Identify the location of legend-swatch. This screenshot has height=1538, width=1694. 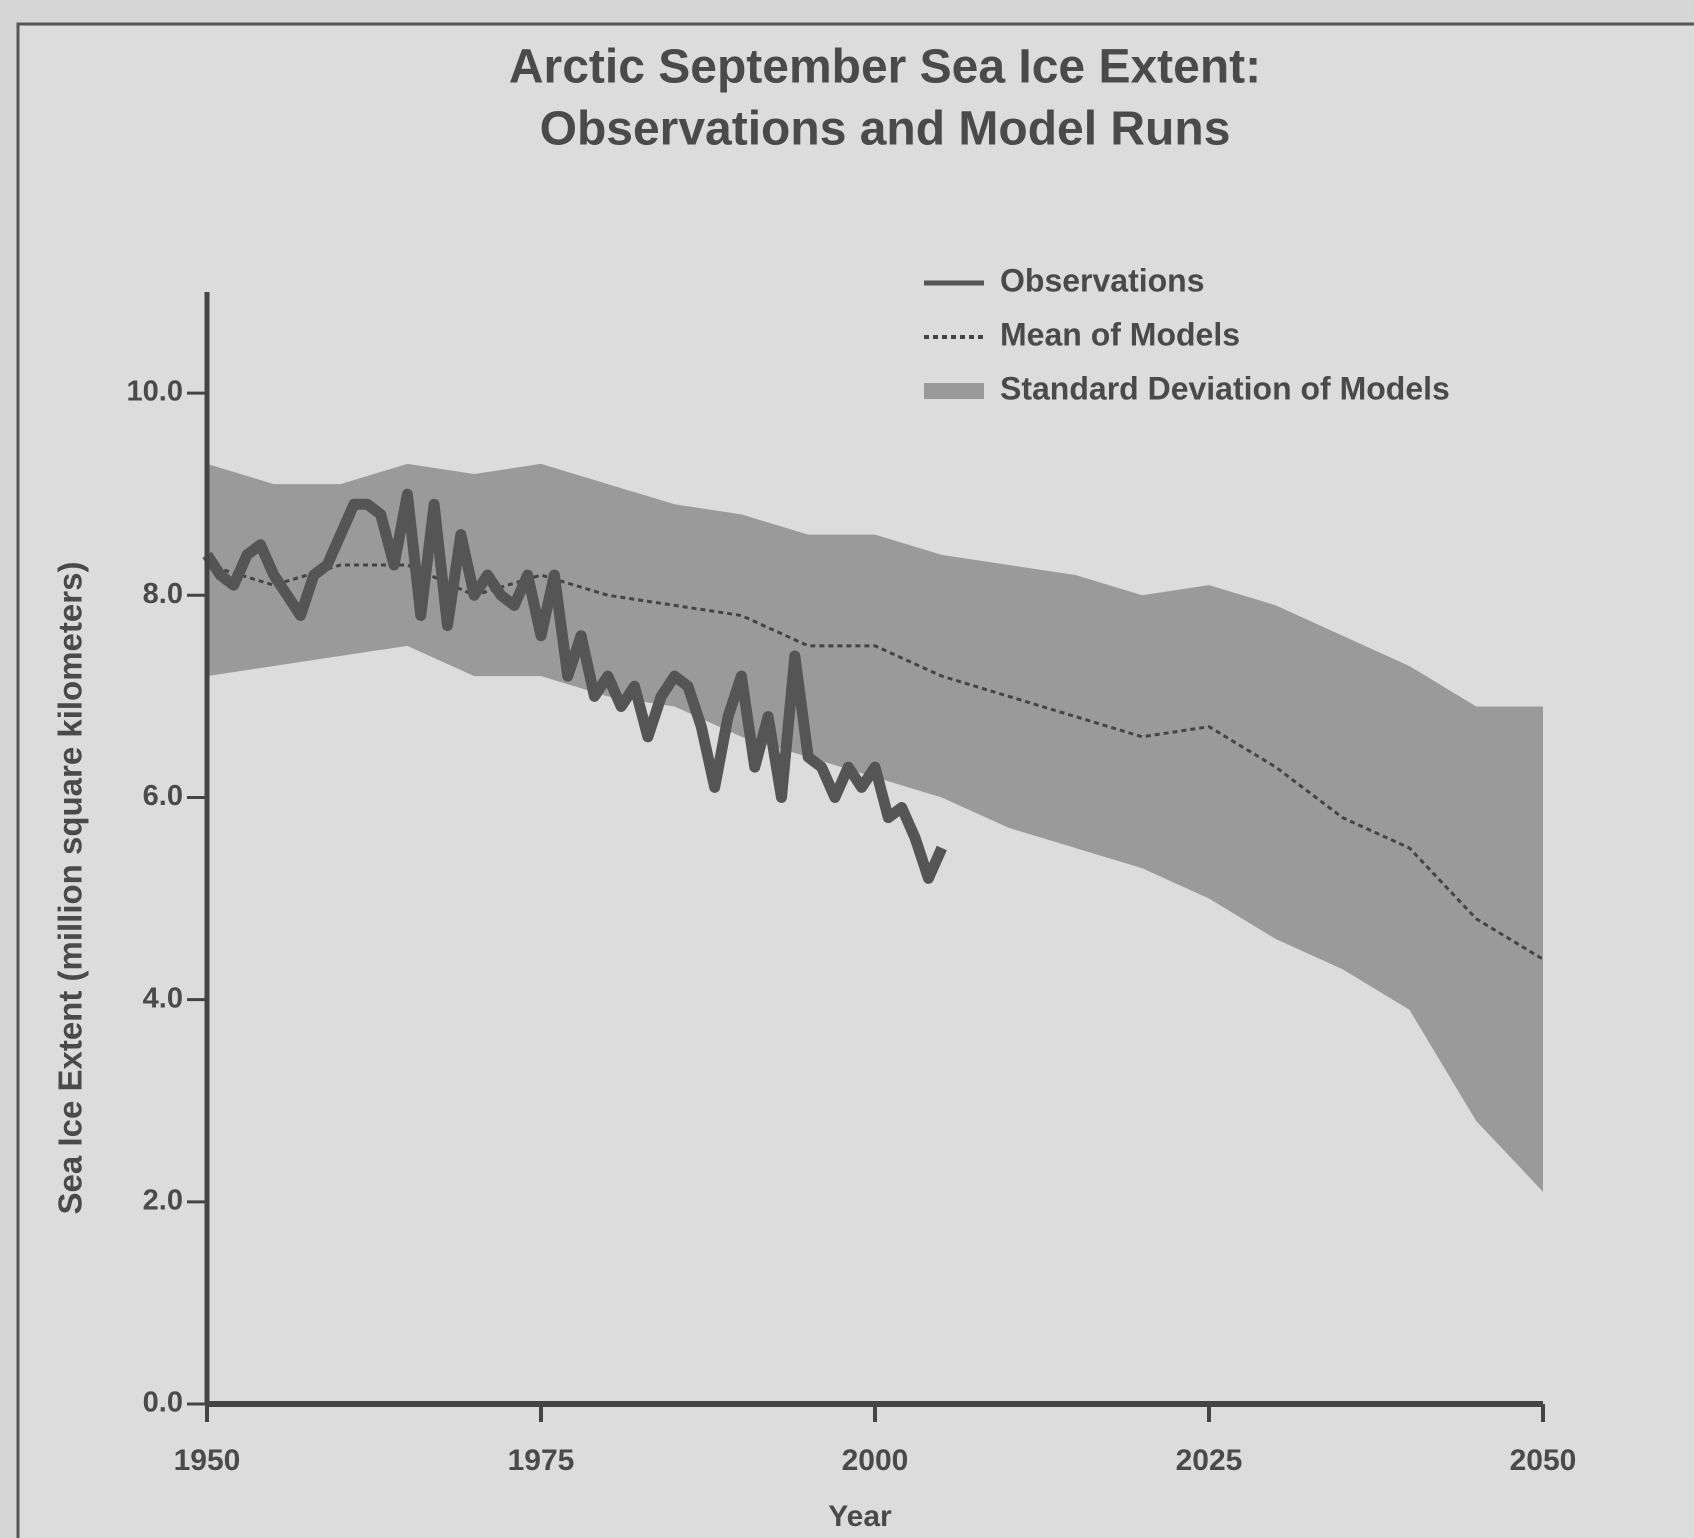
(954, 391).